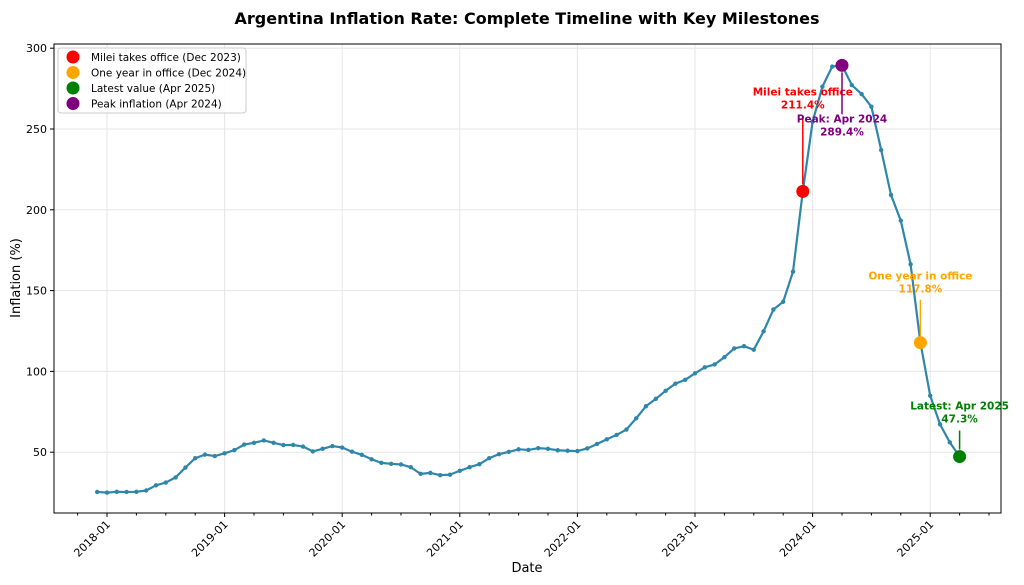 The image size is (1024, 585). Describe the element at coordinates (916, 539) in the screenshot. I see `x-tick-label: 2025-01` at that location.